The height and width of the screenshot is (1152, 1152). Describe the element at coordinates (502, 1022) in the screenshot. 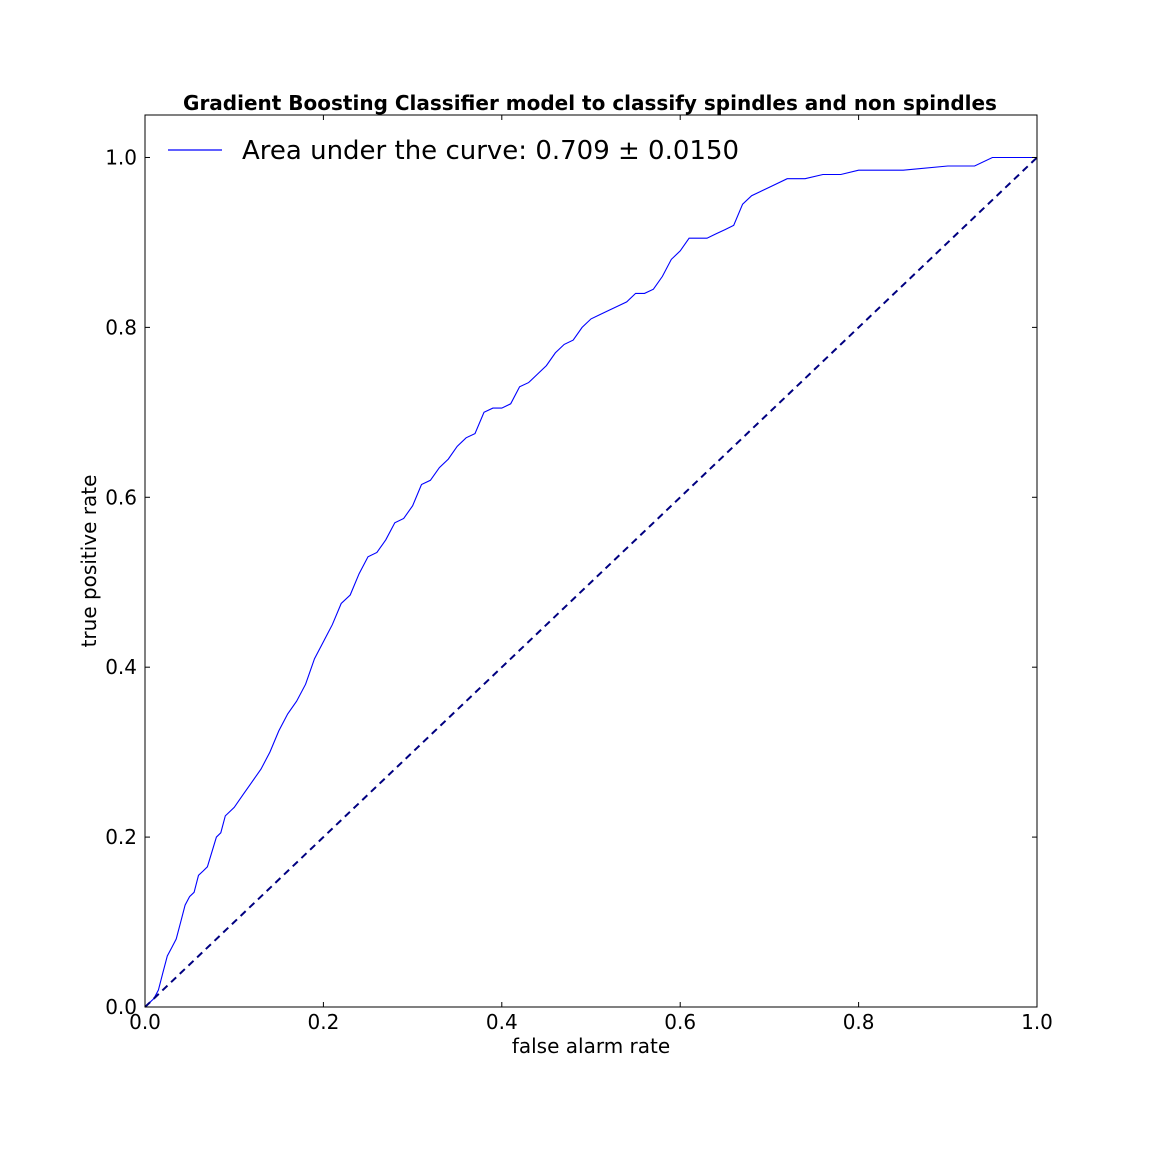

I see `x-tick-label: 0.4` at that location.